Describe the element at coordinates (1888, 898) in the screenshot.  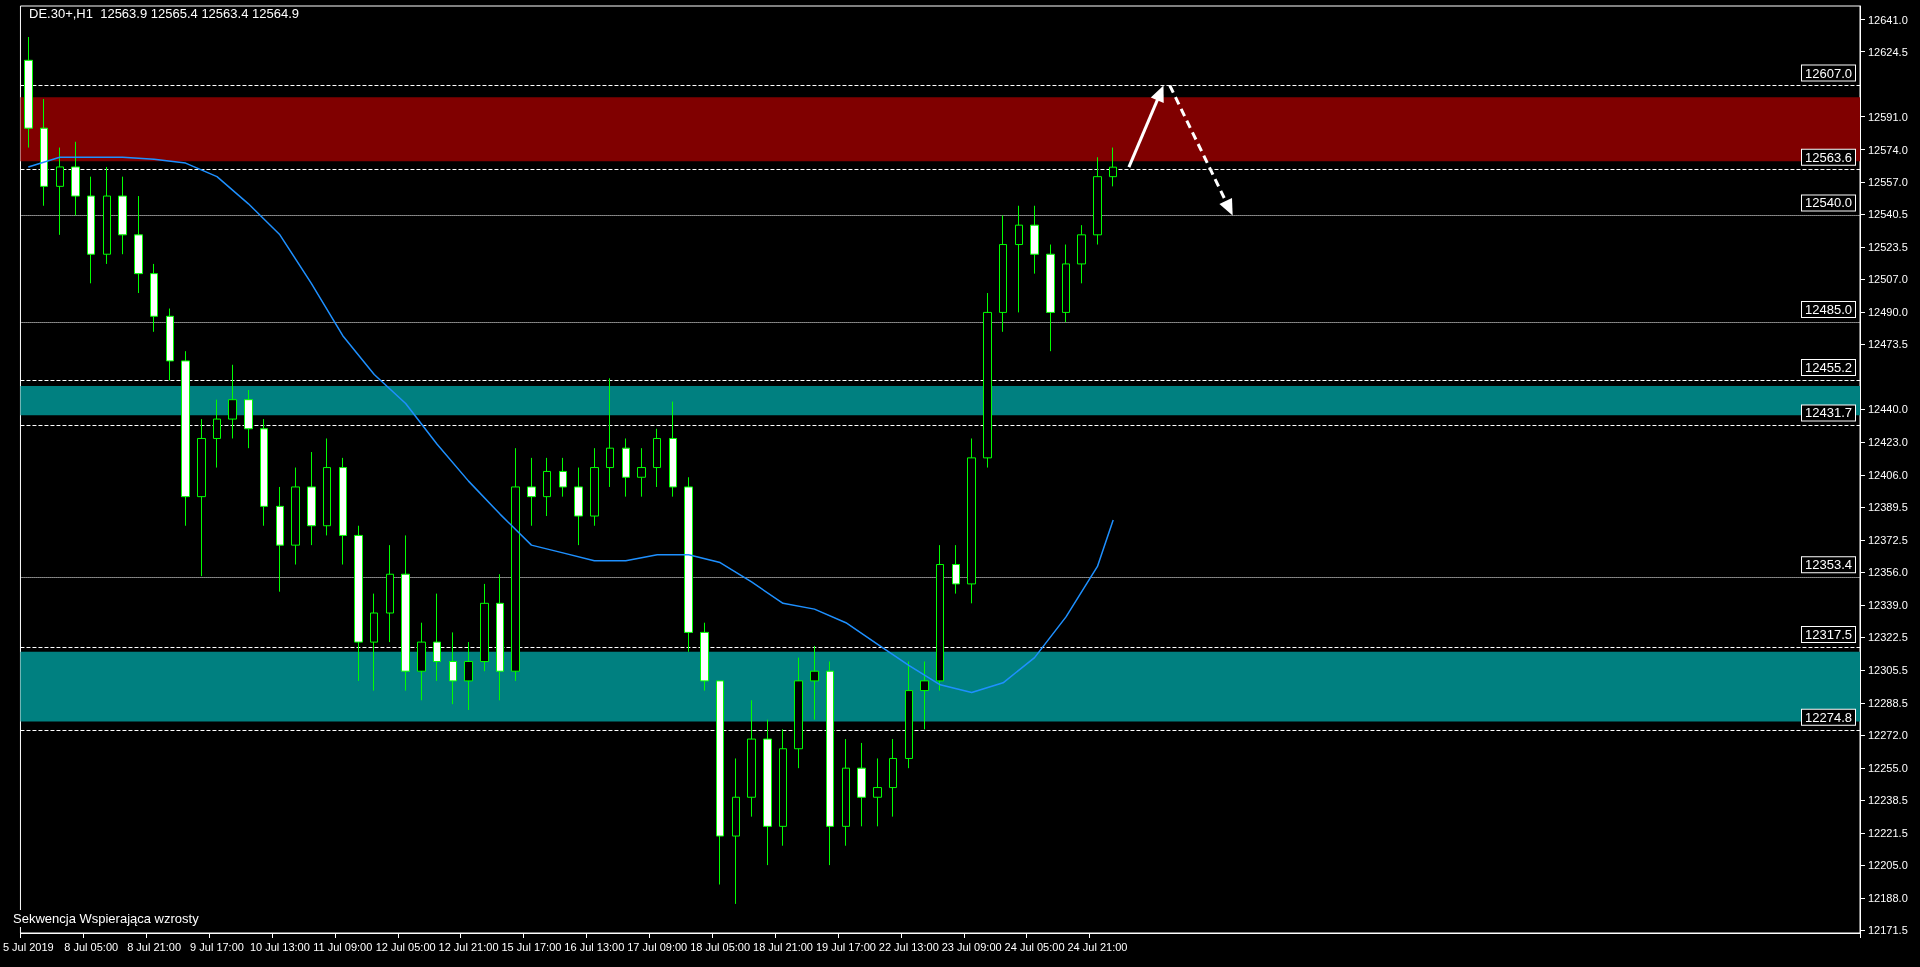
I see `y-tick-label: 12188.0` at that location.